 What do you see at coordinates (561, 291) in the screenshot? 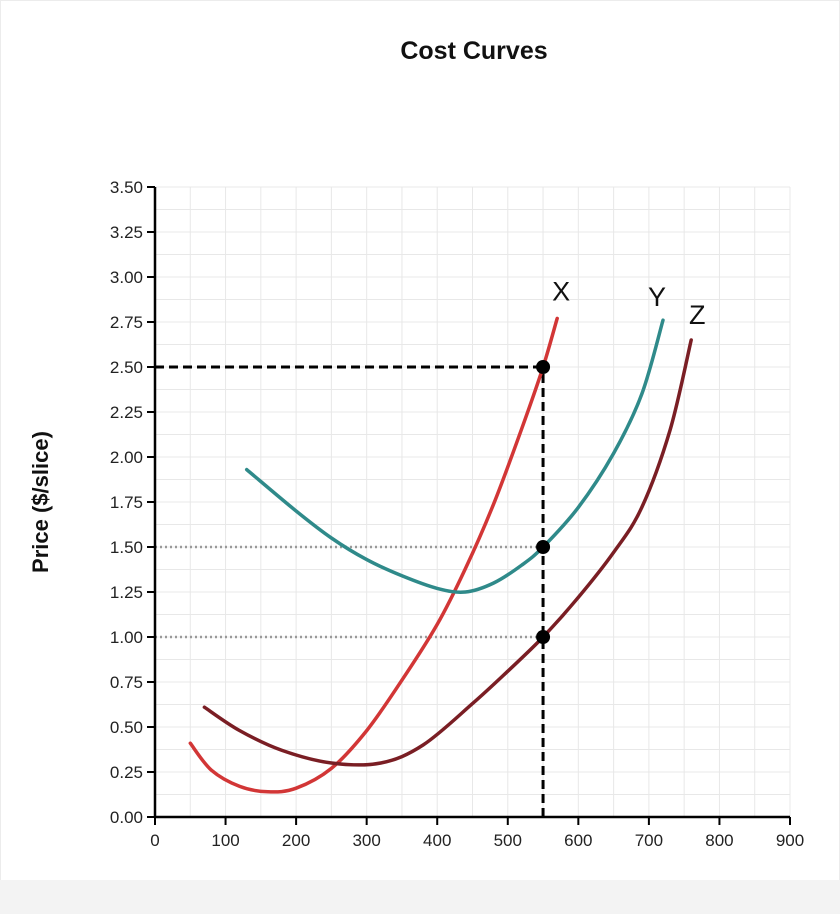
I see `series-label-x: X` at bounding box center [561, 291].